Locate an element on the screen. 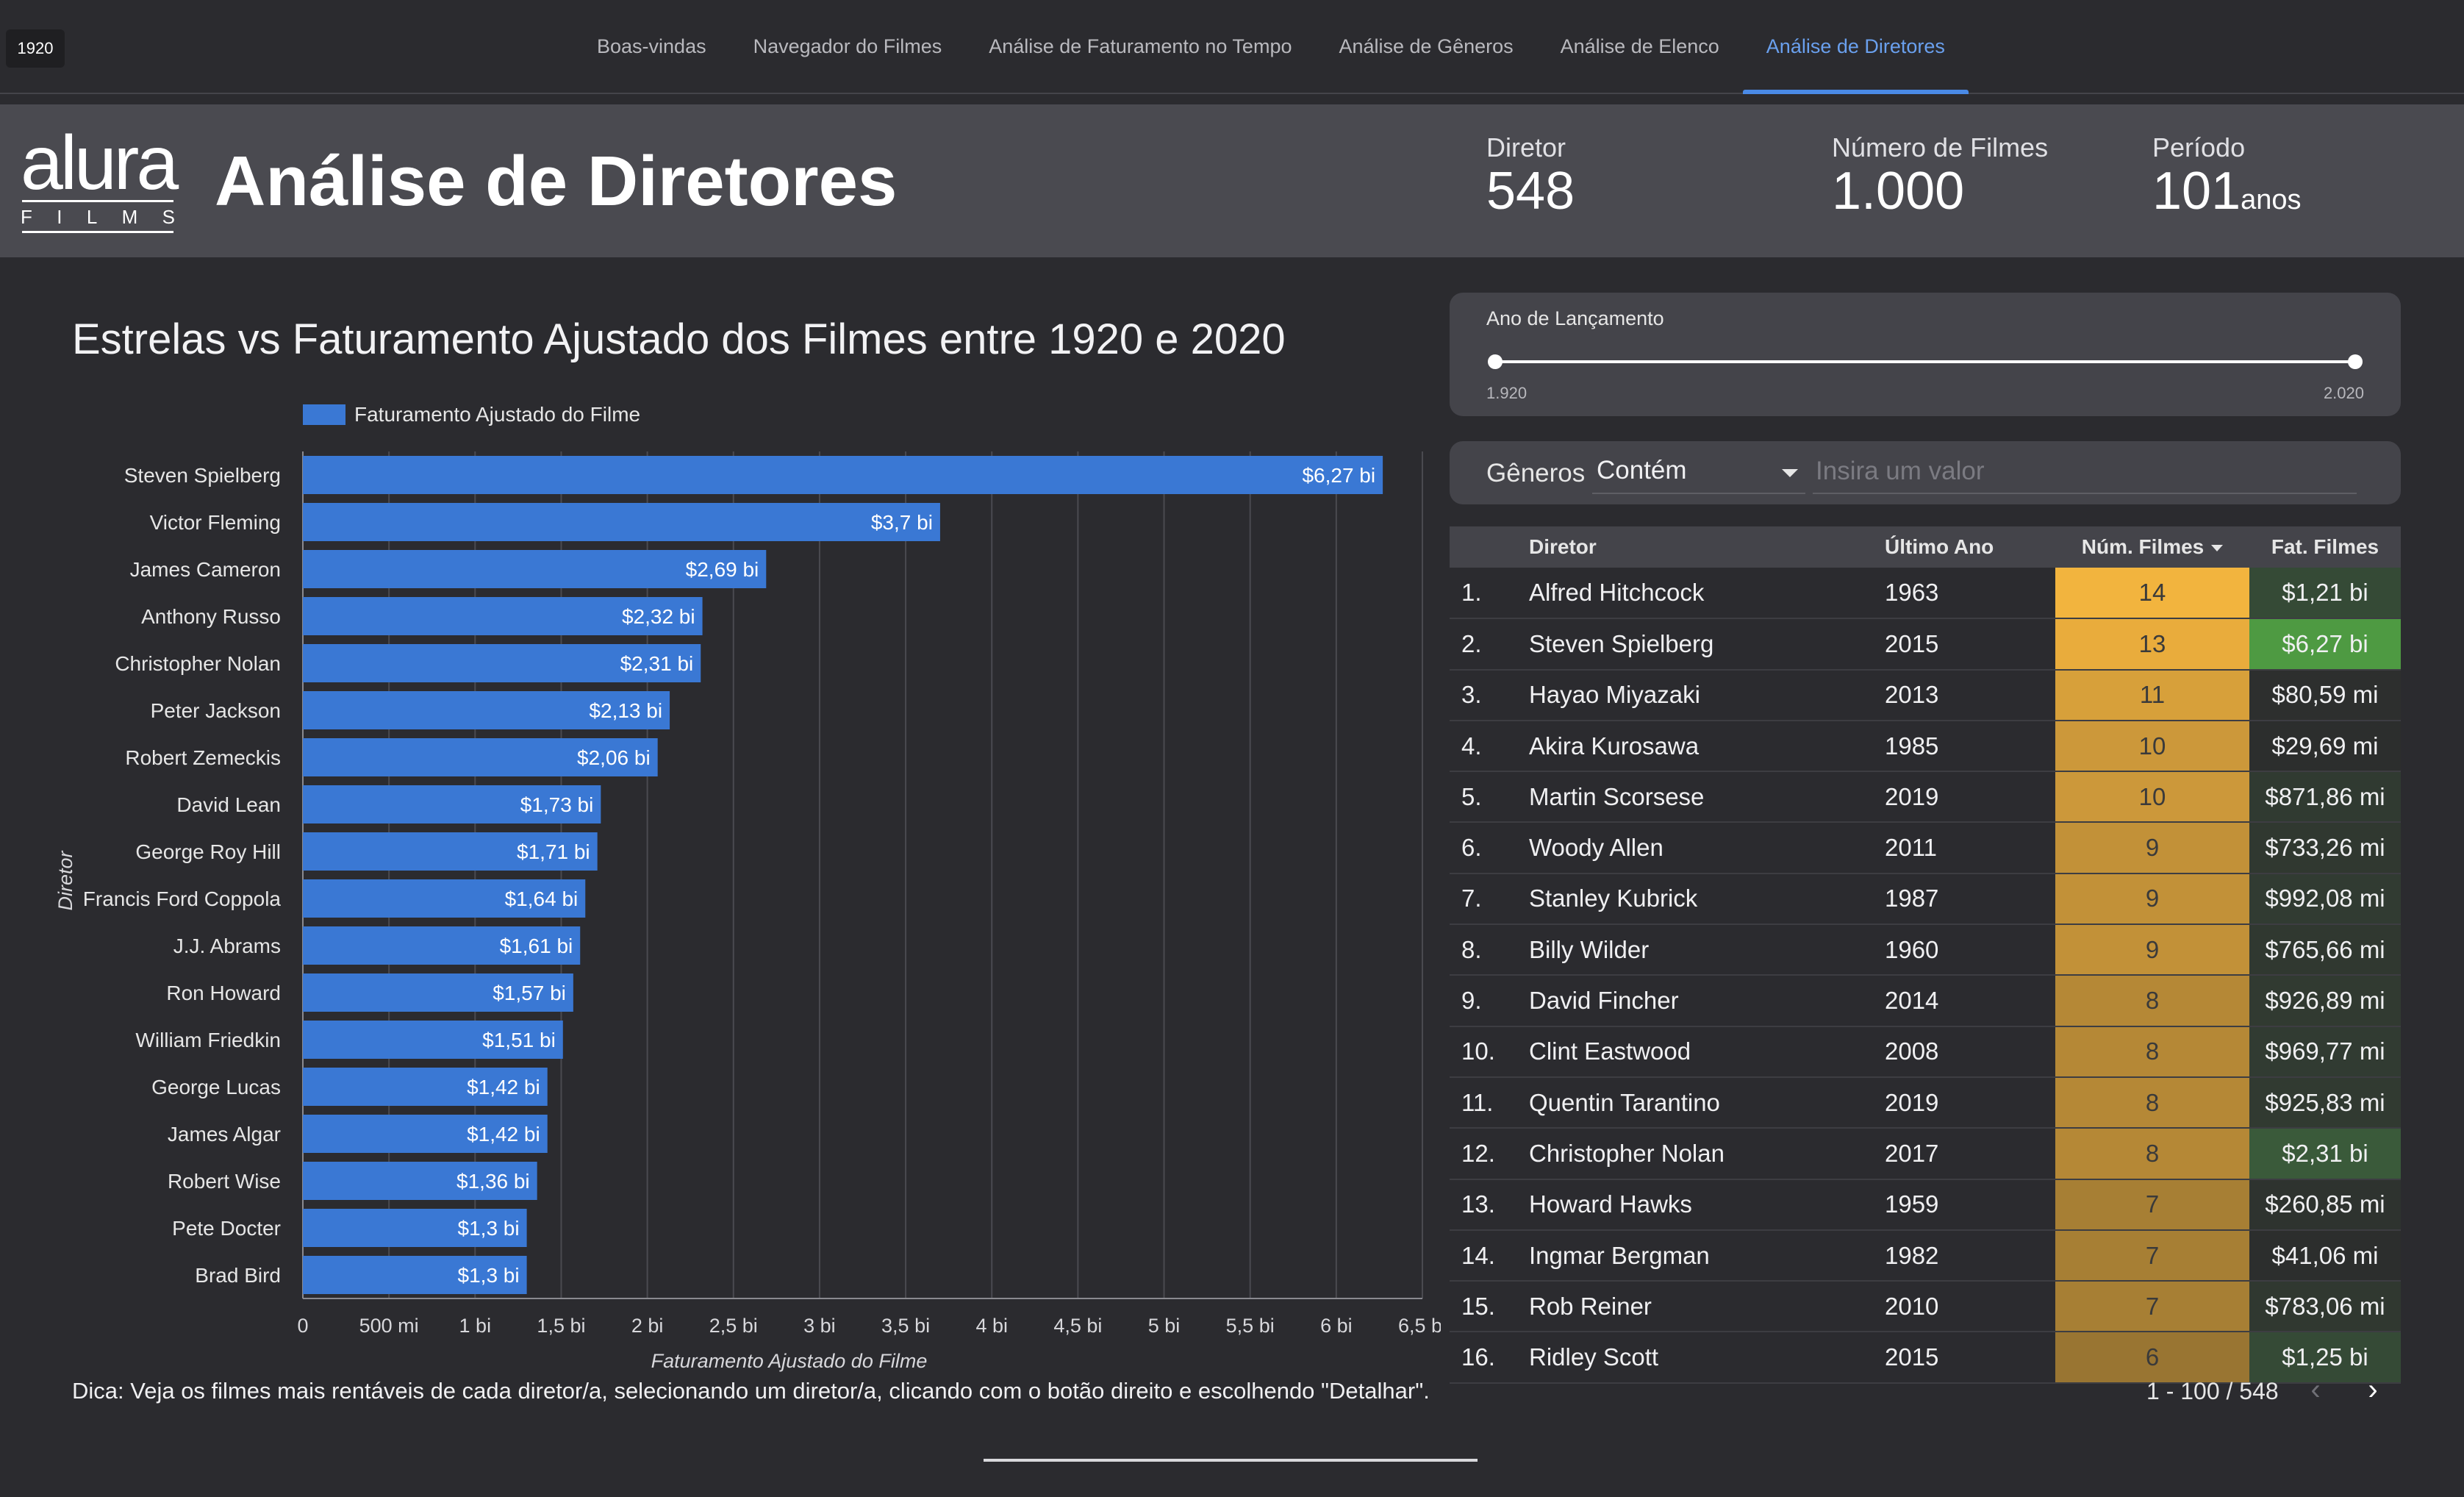 The image size is (2464, 1497). kpi-value: 548 is located at coordinates (1531, 191).